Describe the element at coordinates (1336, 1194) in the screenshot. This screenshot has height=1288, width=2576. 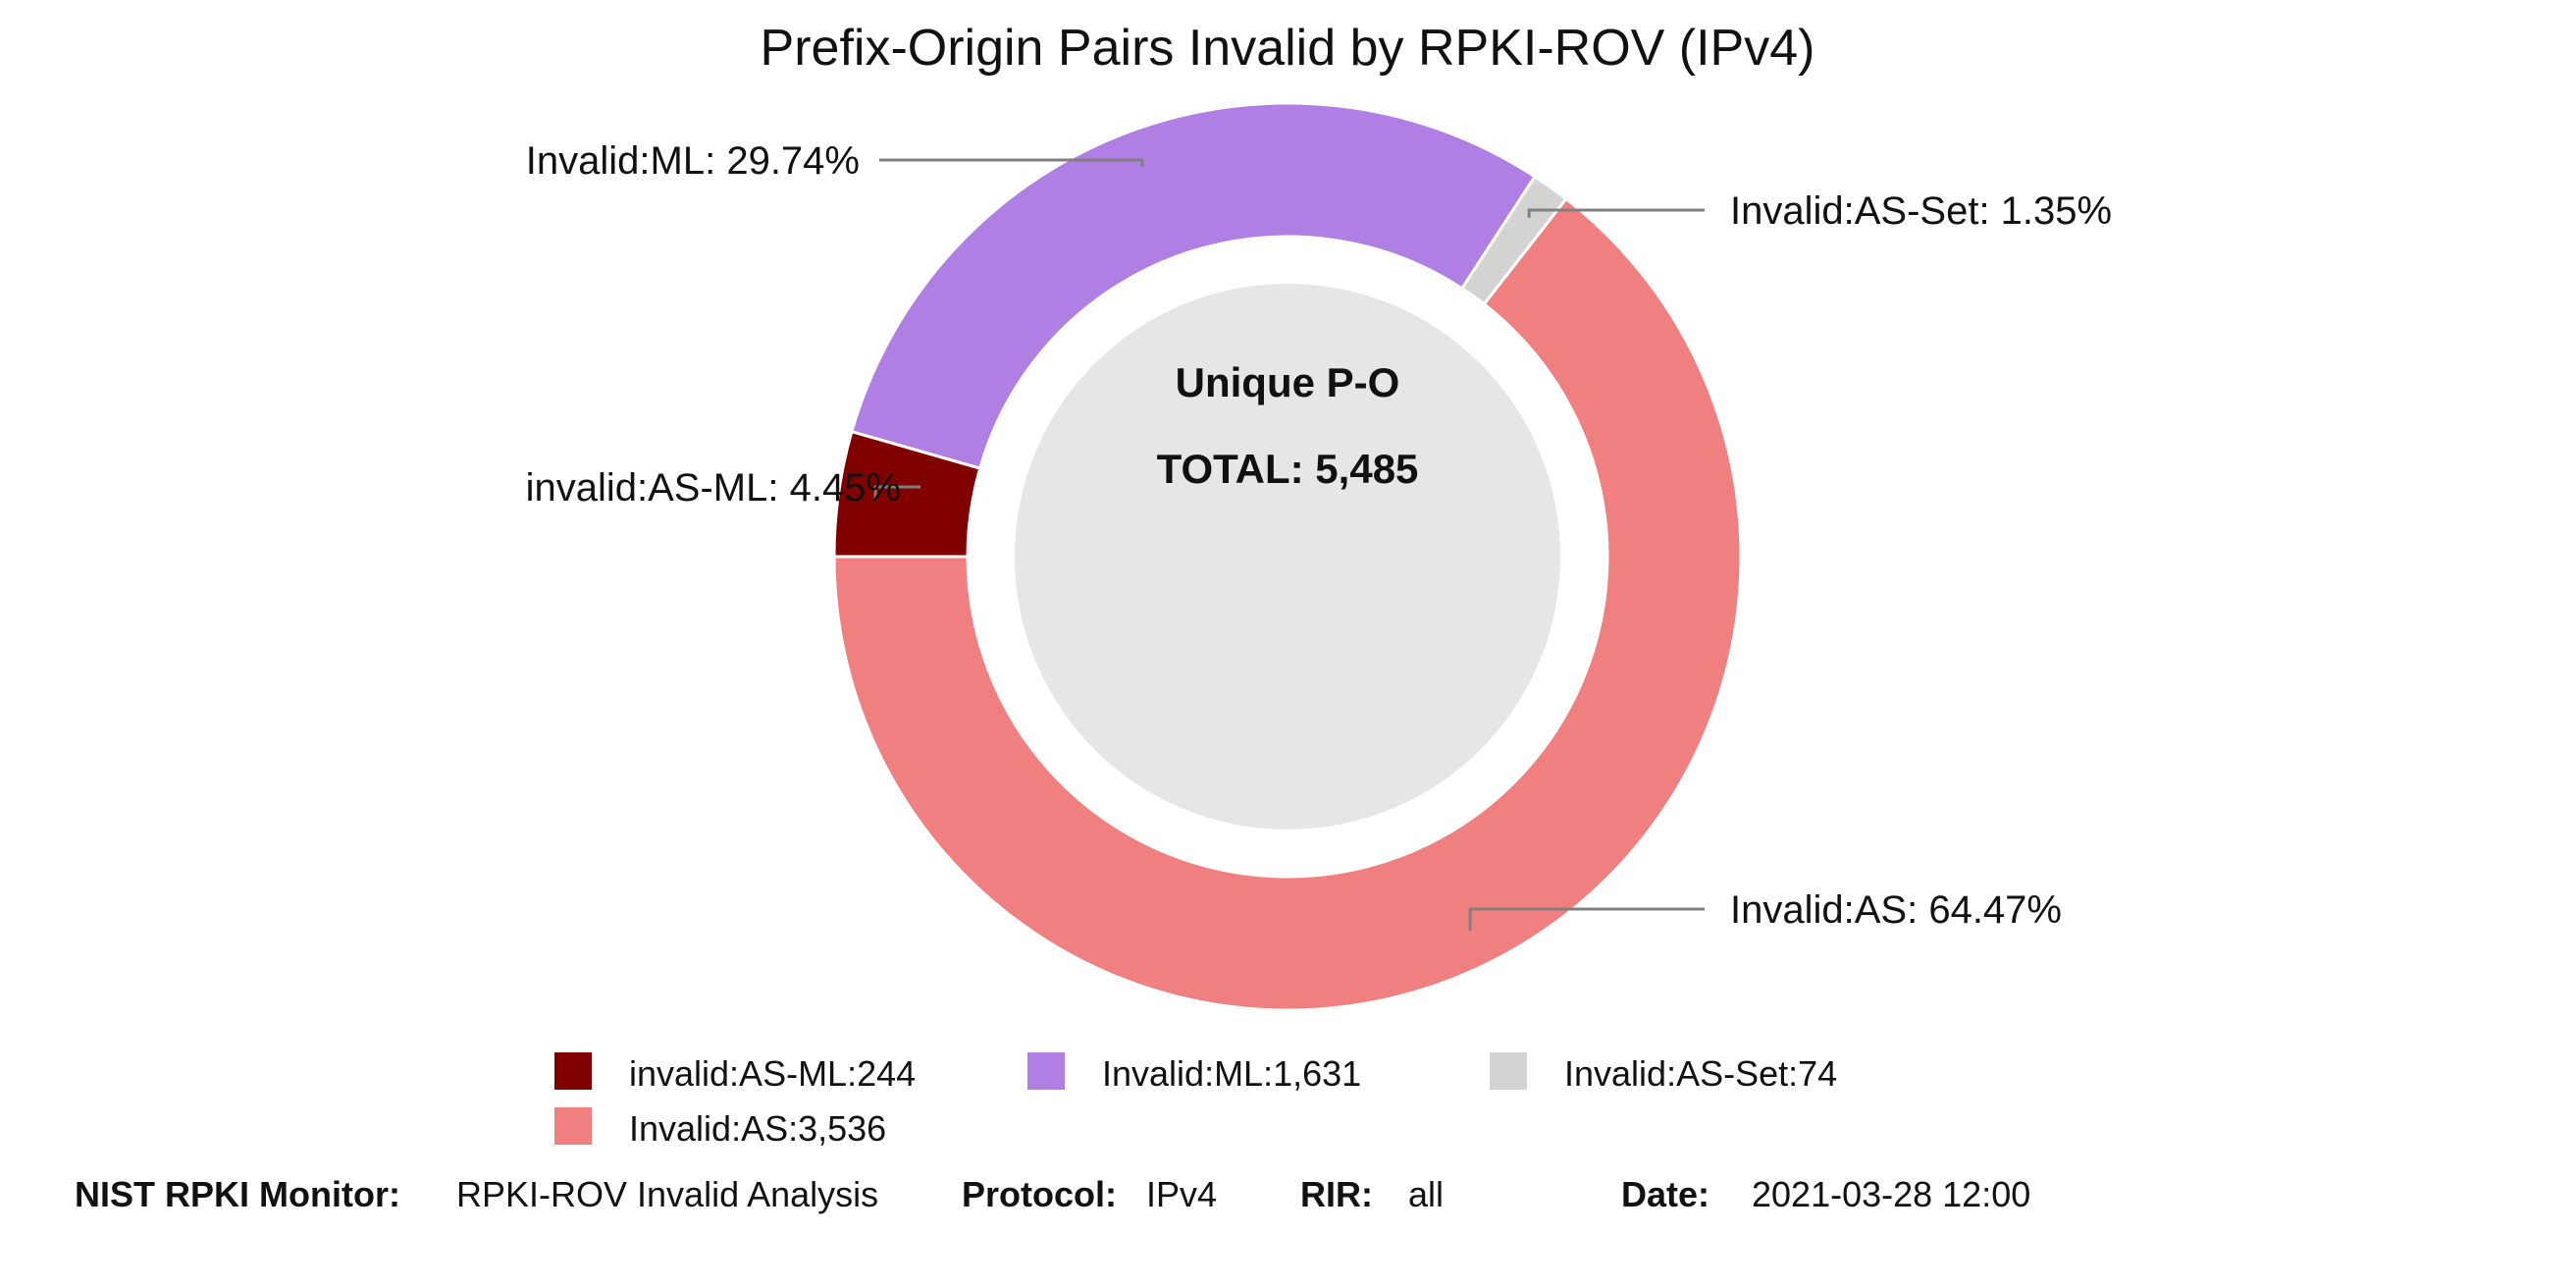
I see `rir-label: RIR:` at that location.